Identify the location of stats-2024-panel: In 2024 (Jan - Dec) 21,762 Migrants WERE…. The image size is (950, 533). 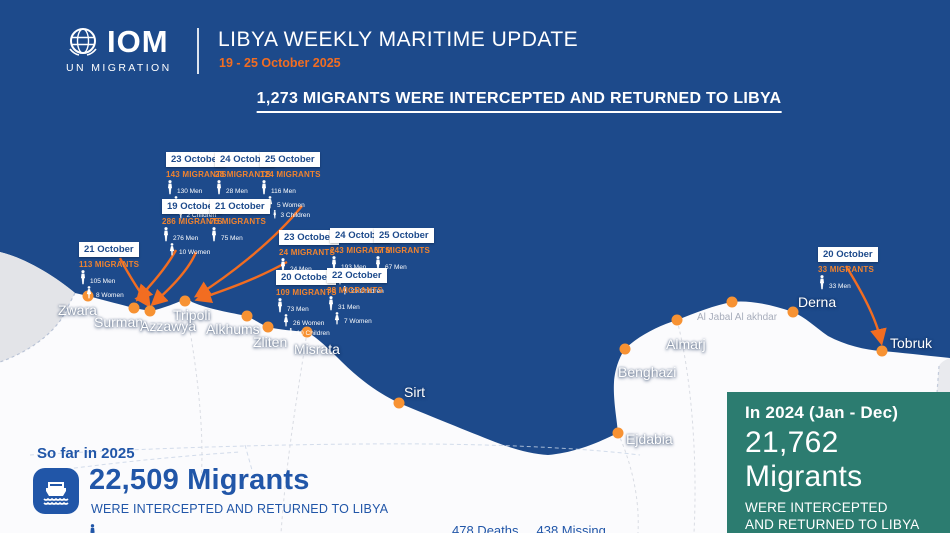
(838, 462).